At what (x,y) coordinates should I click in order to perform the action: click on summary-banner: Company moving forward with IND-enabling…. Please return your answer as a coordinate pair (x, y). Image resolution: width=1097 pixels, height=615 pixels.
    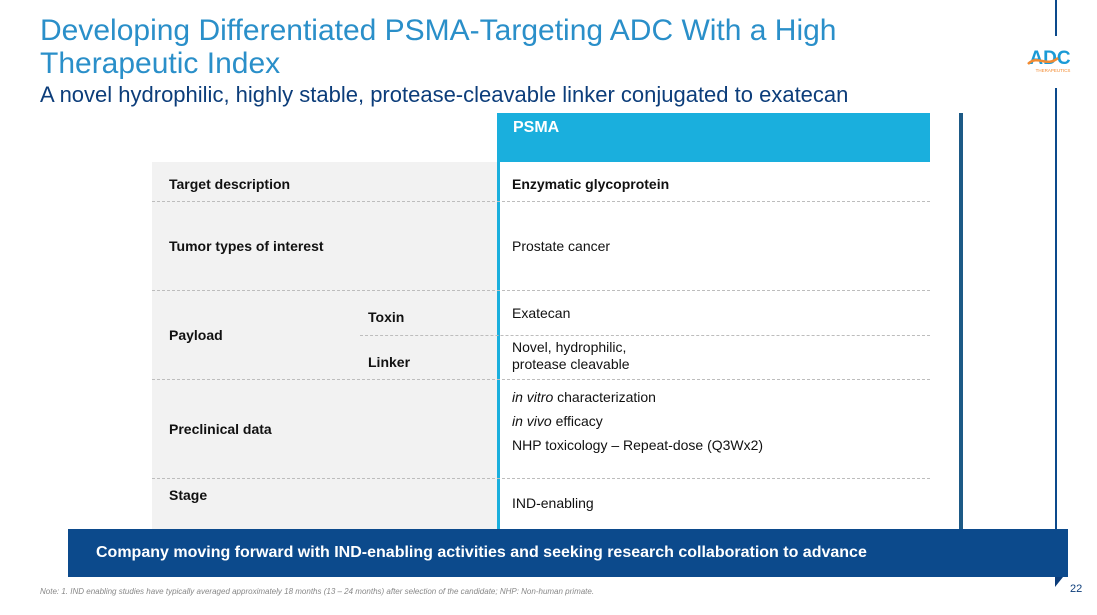
    Looking at the image, I should click on (568, 553).